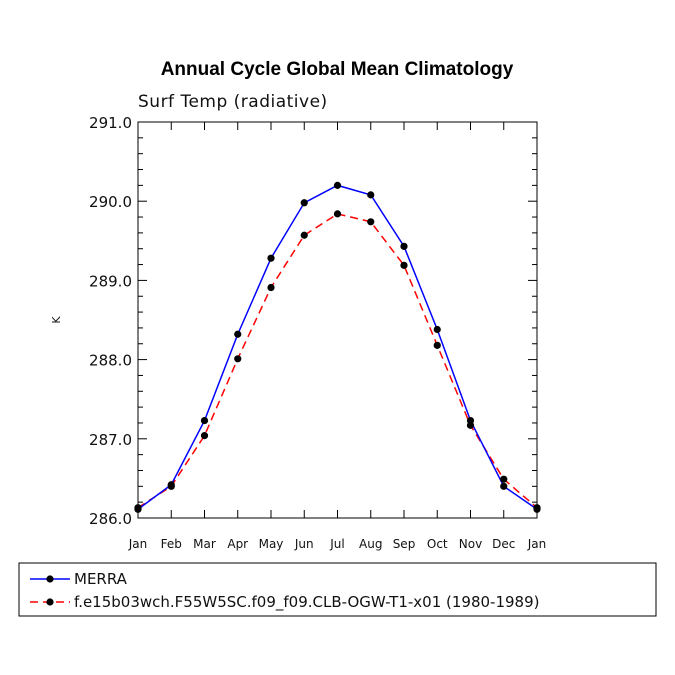 This screenshot has height=675, width=675. I want to click on x-tick-label: Sep, so click(404, 544).